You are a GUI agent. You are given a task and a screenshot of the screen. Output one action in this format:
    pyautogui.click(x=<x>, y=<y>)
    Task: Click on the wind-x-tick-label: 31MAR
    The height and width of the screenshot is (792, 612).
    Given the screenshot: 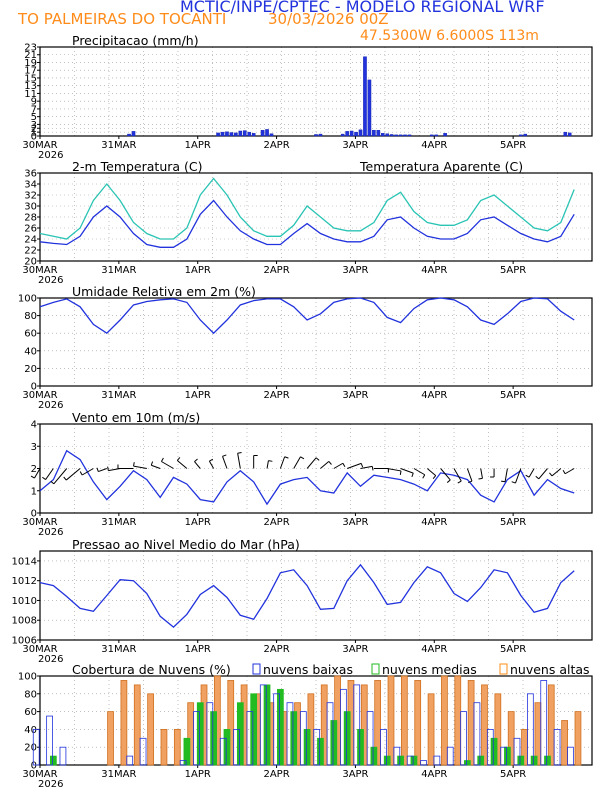 What is the action you would take?
    pyautogui.click(x=118, y=522)
    